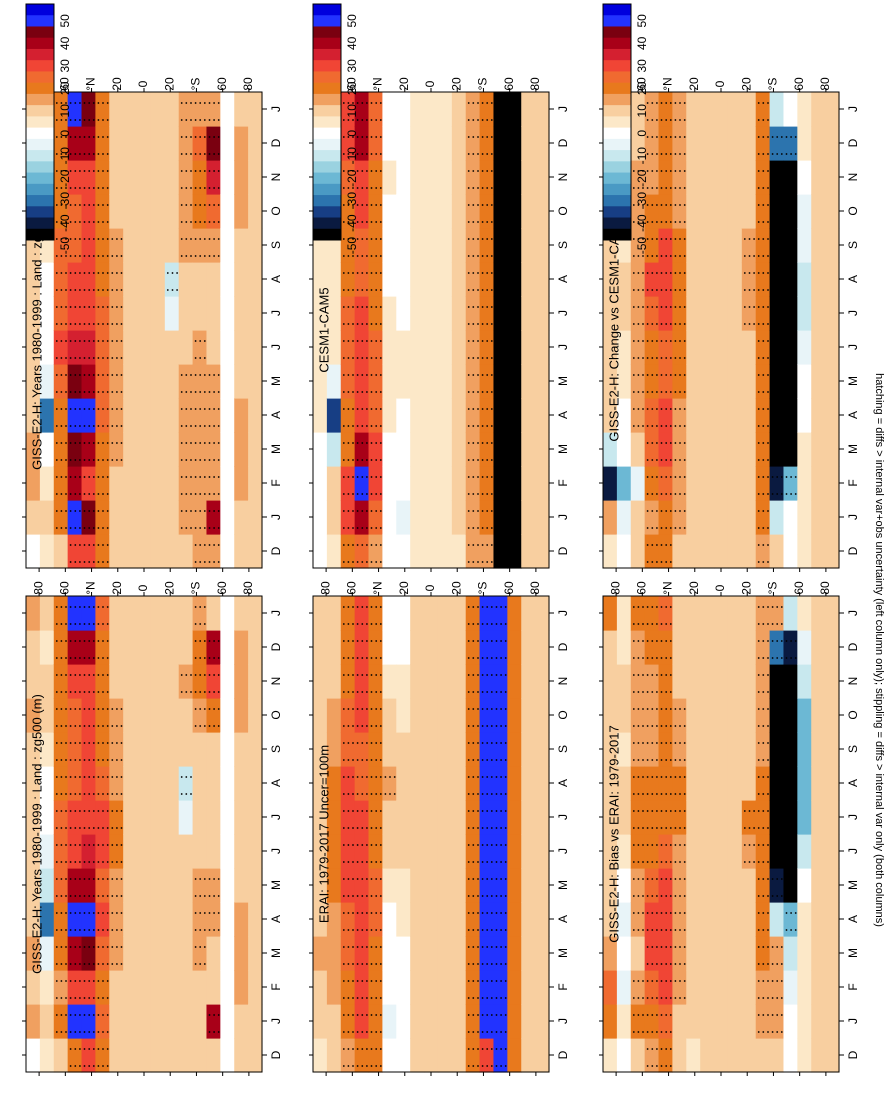  What do you see at coordinates (143, 587) in the screenshot?
I see `lat-tick-label: 0` at bounding box center [143, 587].